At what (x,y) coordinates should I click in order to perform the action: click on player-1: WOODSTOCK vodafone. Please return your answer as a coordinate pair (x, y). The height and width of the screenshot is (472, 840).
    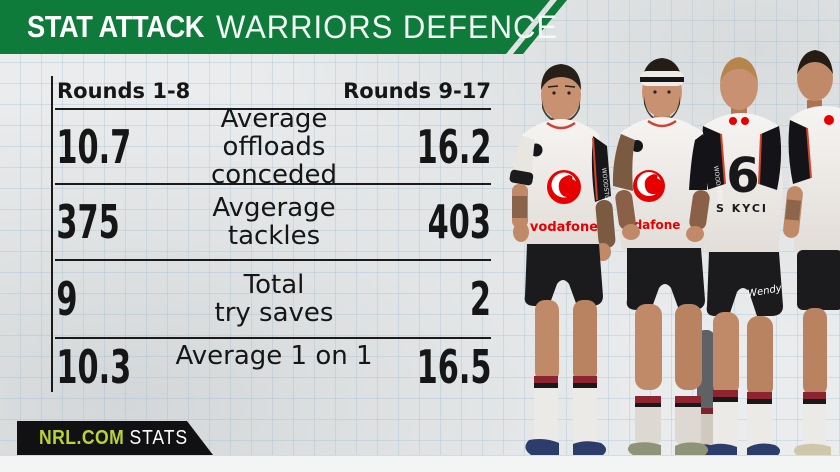
    Looking at the image, I should click on (562, 259).